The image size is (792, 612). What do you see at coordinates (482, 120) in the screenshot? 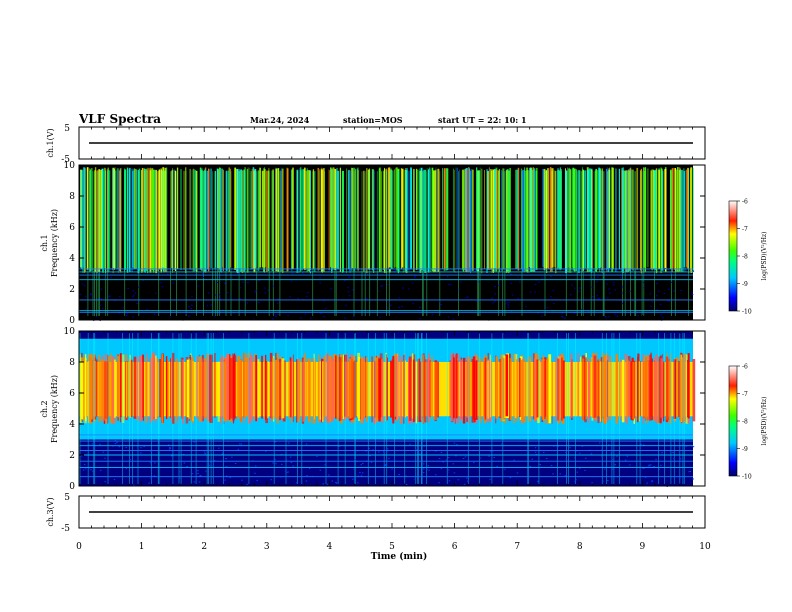
I see `start-ut-label: start UT = 22: 10: 1` at bounding box center [482, 120].